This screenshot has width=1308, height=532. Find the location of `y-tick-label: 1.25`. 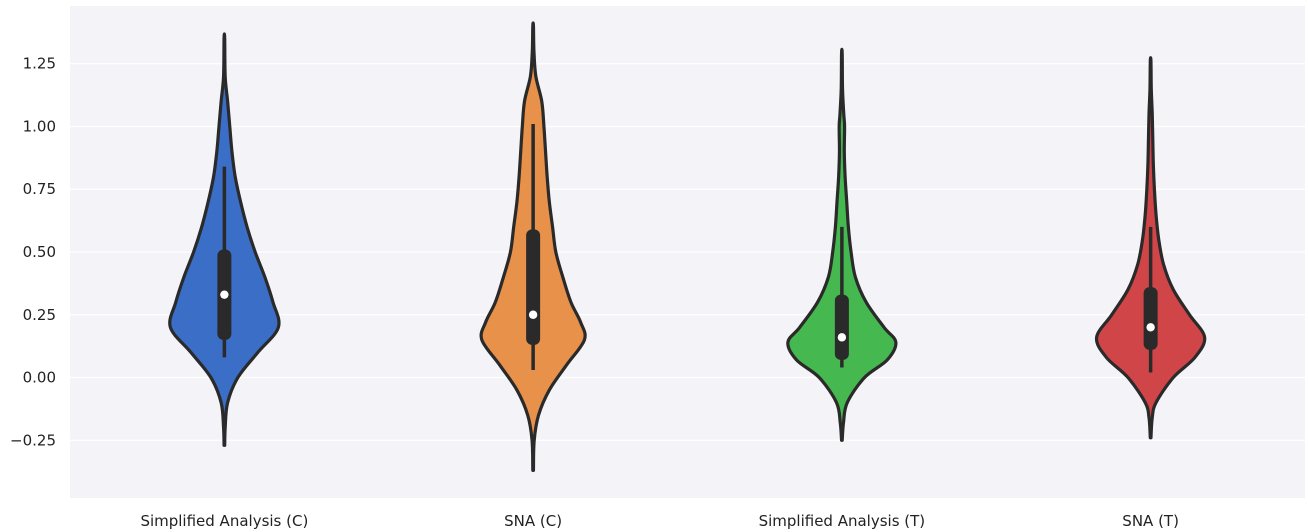

y-tick-label: 1.25 is located at coordinates (39, 64).